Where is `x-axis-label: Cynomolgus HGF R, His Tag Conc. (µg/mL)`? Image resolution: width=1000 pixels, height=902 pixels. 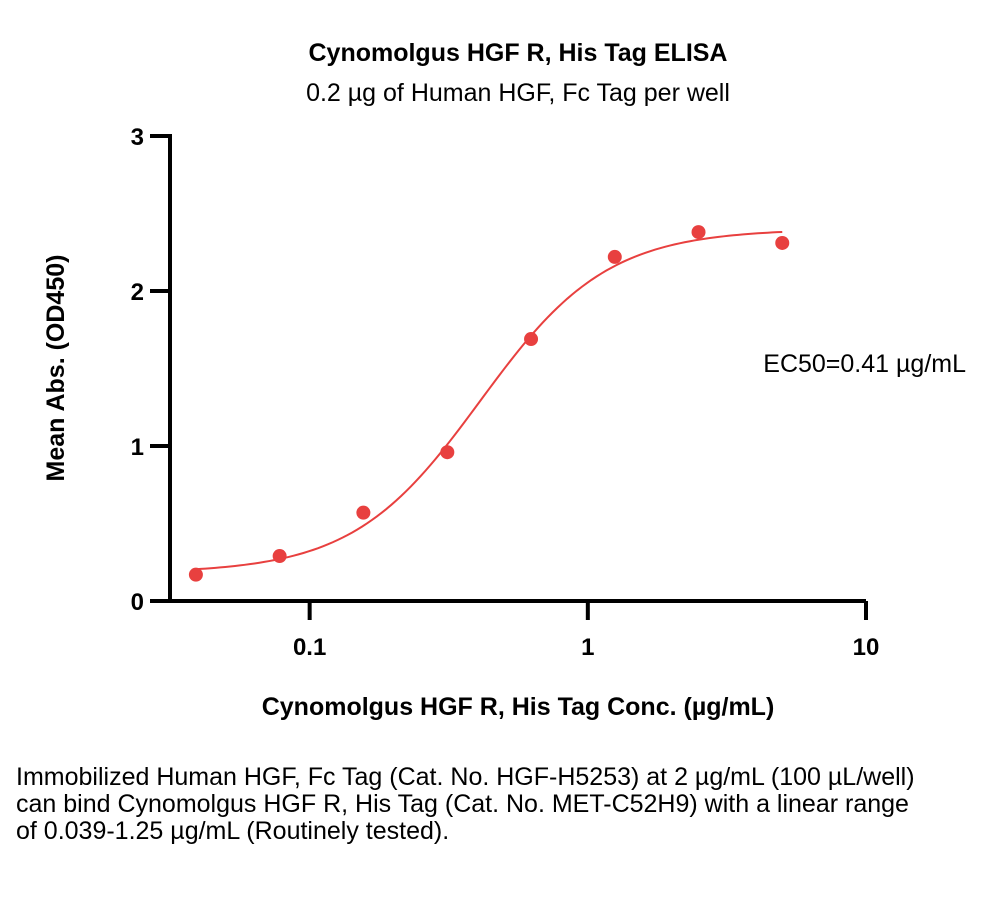
x-axis-label: Cynomolgus HGF R, His Tag Conc. (µg/mL) is located at coordinates (518, 707).